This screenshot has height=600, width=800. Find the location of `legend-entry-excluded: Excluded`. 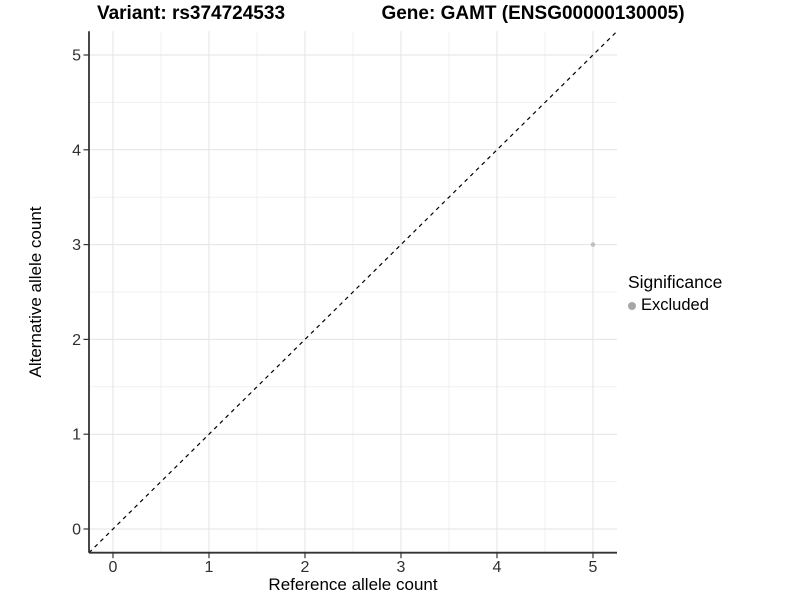

legend-entry-excluded: Excluded is located at coordinates (675, 305).